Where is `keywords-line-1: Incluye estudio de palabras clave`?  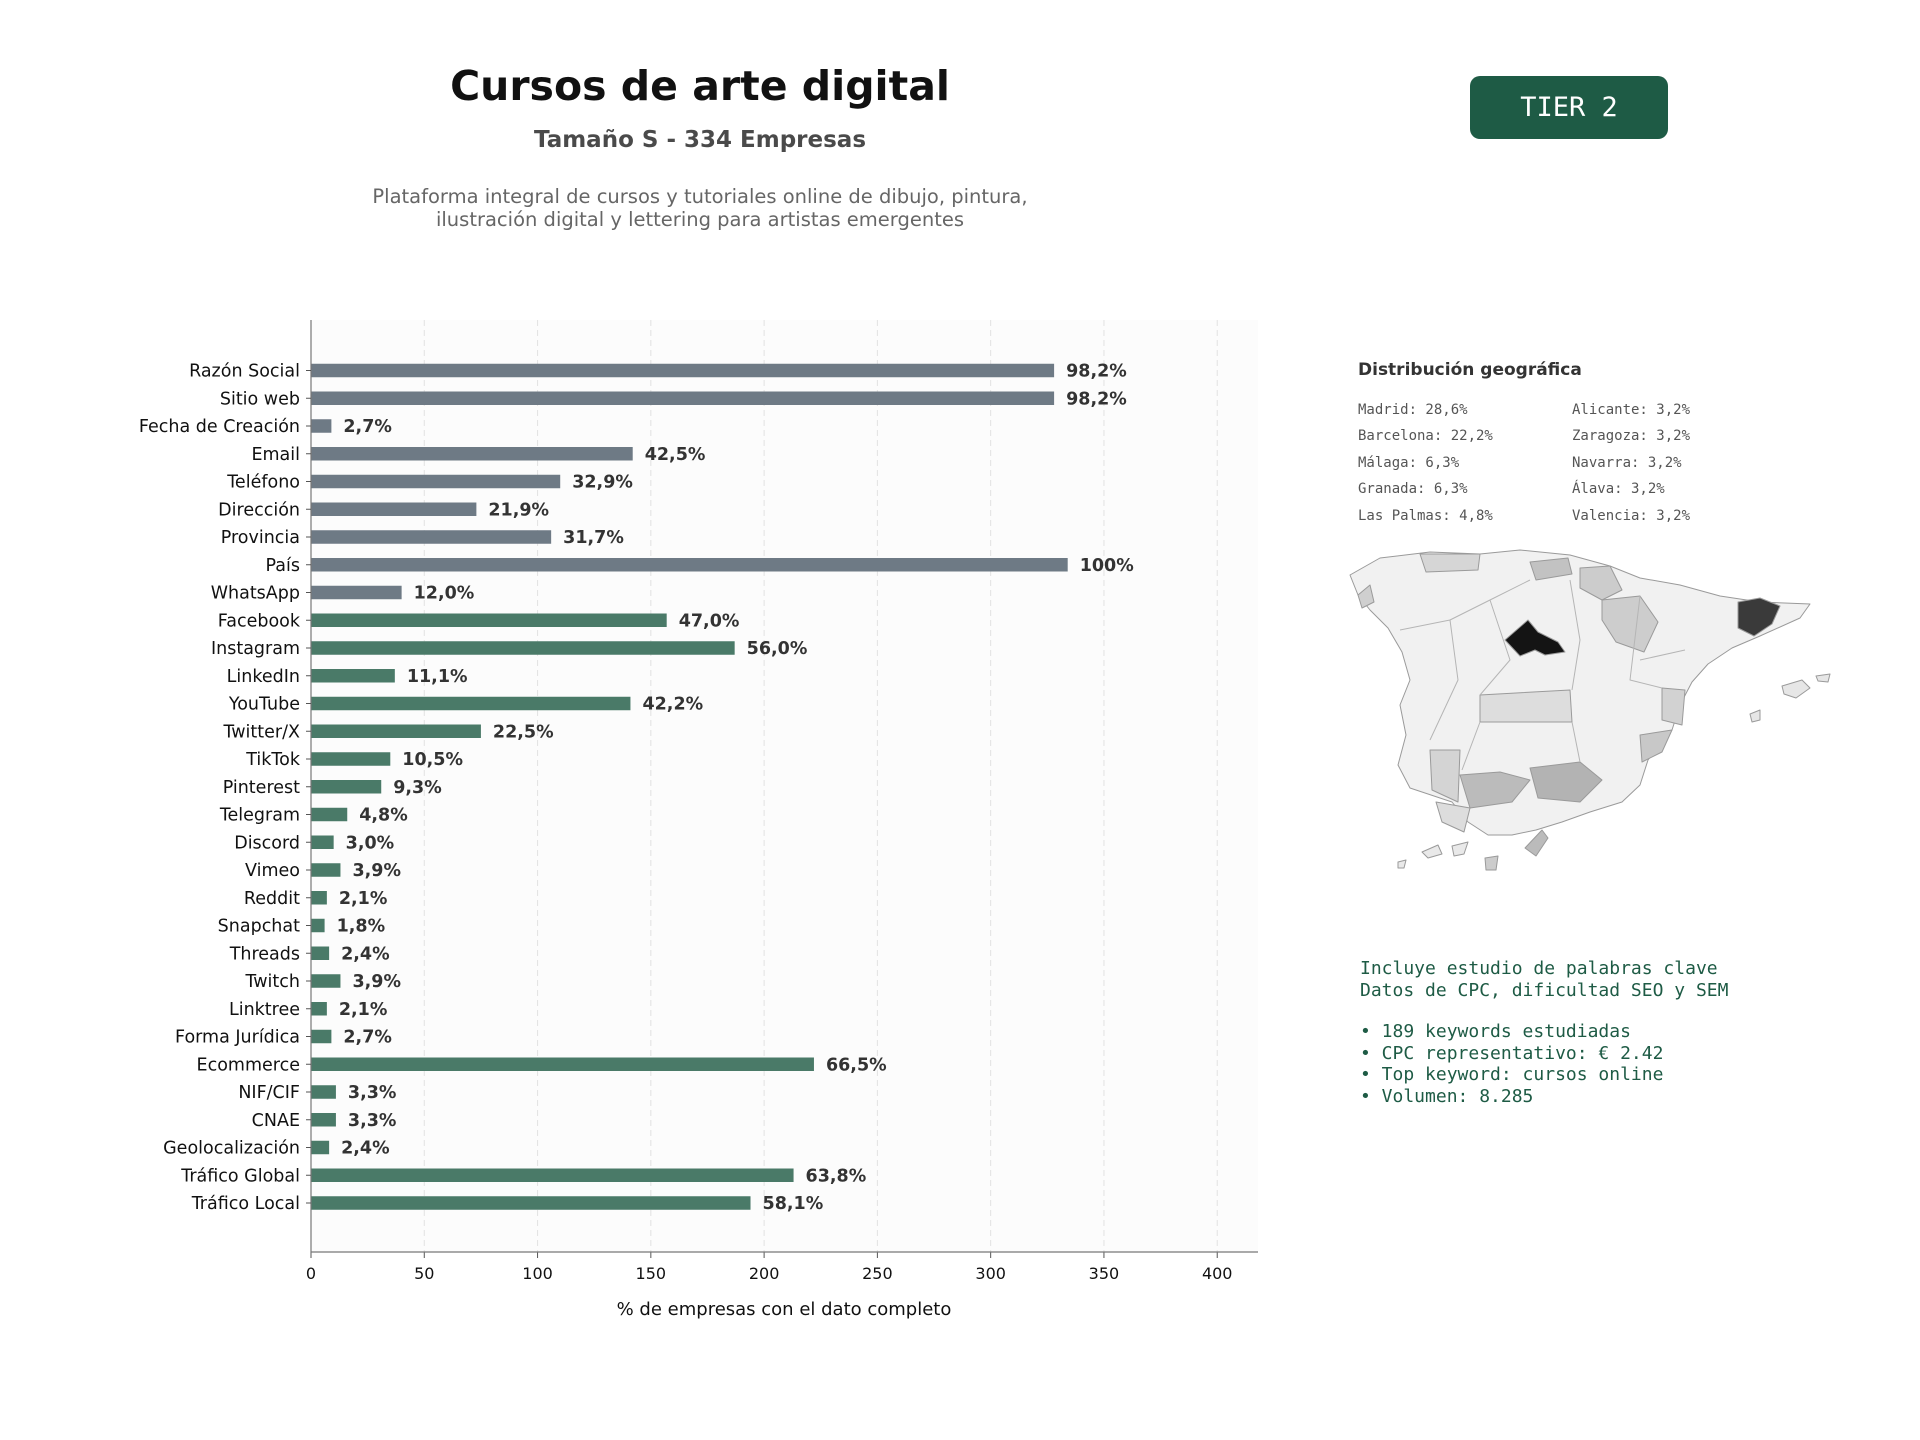 keywords-line-1: Incluye estudio de palabras clave is located at coordinates (1539, 968).